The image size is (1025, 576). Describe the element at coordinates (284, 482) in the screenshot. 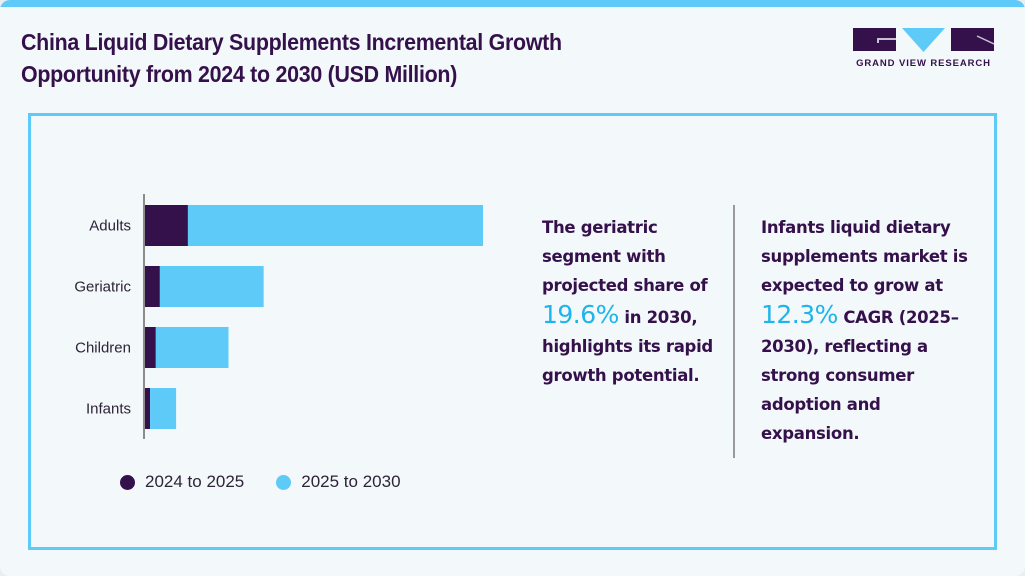

I see `legend-dot-light-icon` at that location.